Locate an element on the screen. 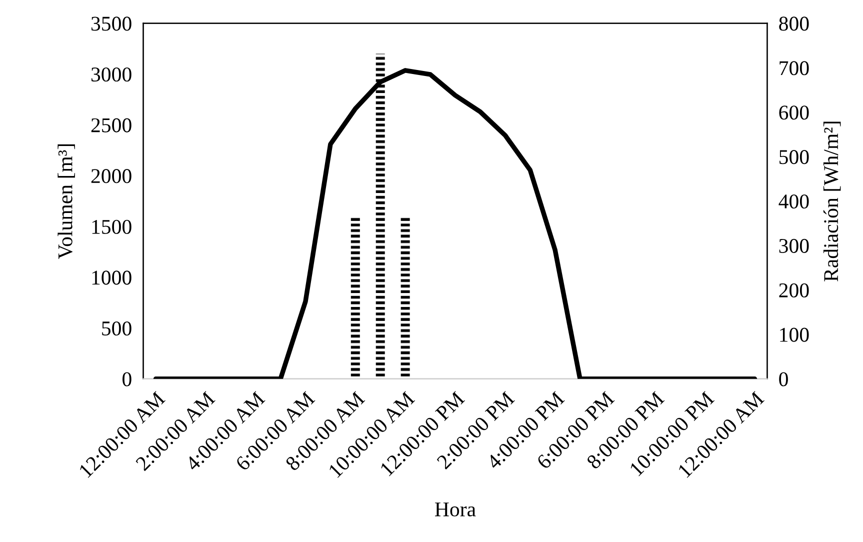  y2-tick-label: 400 is located at coordinates (793, 201).